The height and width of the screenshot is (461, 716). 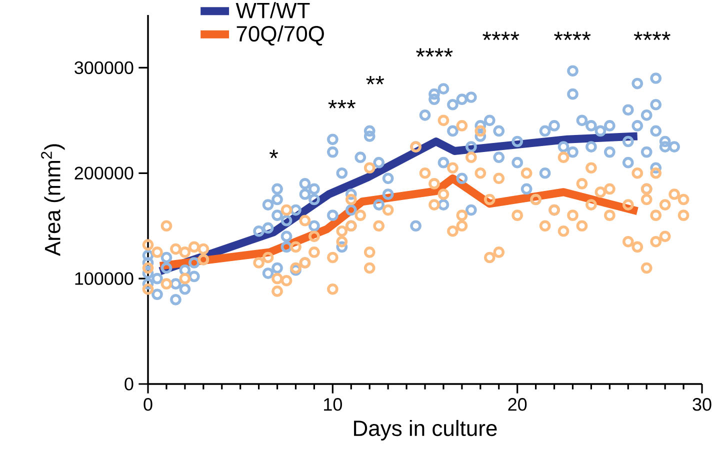 I want to click on y-tick-label: 100000, so click(x=104, y=278).